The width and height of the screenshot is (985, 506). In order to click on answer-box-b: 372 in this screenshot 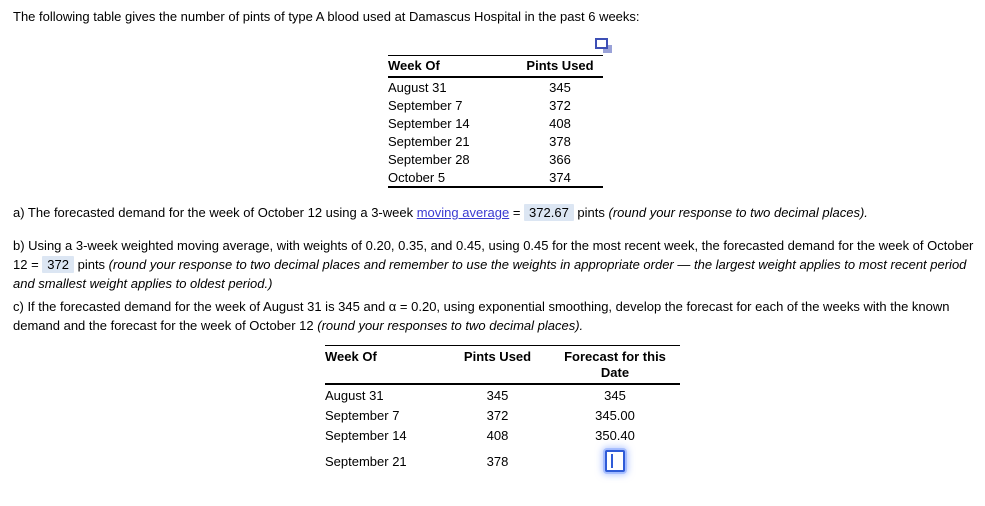, I will do `click(58, 264)`.